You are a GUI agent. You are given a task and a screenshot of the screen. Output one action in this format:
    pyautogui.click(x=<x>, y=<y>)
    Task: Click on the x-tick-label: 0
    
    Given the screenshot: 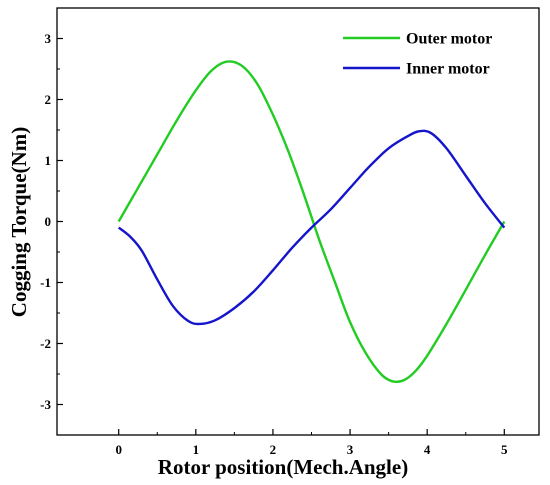 What is the action you would take?
    pyautogui.click(x=118, y=449)
    